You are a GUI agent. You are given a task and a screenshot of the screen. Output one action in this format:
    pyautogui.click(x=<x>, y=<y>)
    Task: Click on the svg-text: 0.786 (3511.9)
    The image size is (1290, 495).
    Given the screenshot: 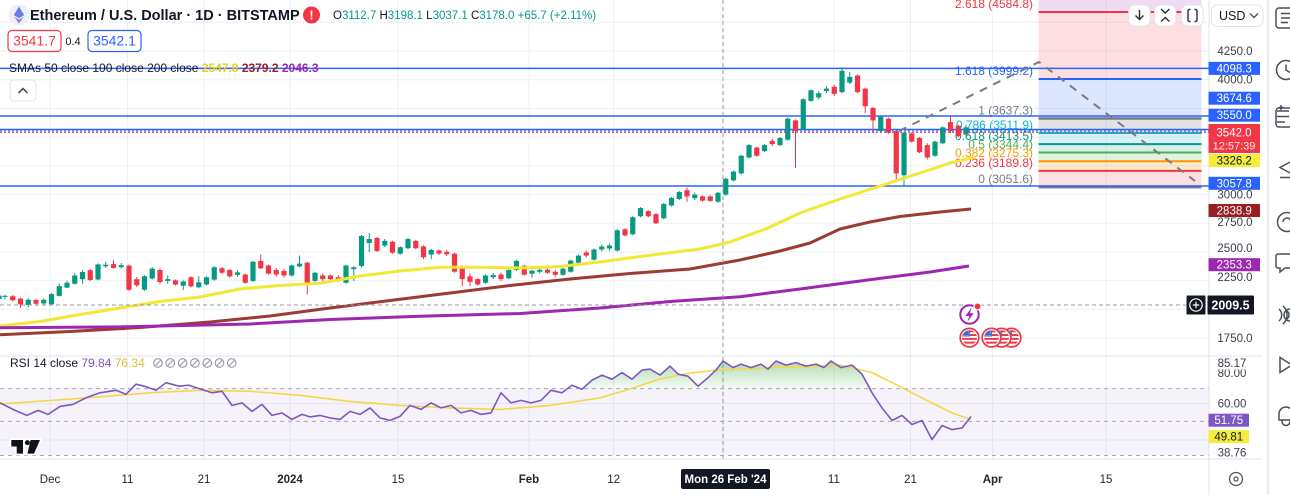 What is the action you would take?
    pyautogui.click(x=994, y=125)
    